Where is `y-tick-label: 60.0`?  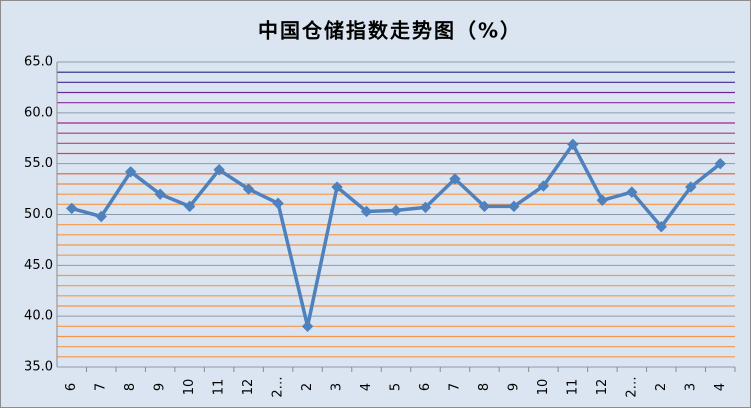
y-tick-label: 60.0 is located at coordinates (38, 112).